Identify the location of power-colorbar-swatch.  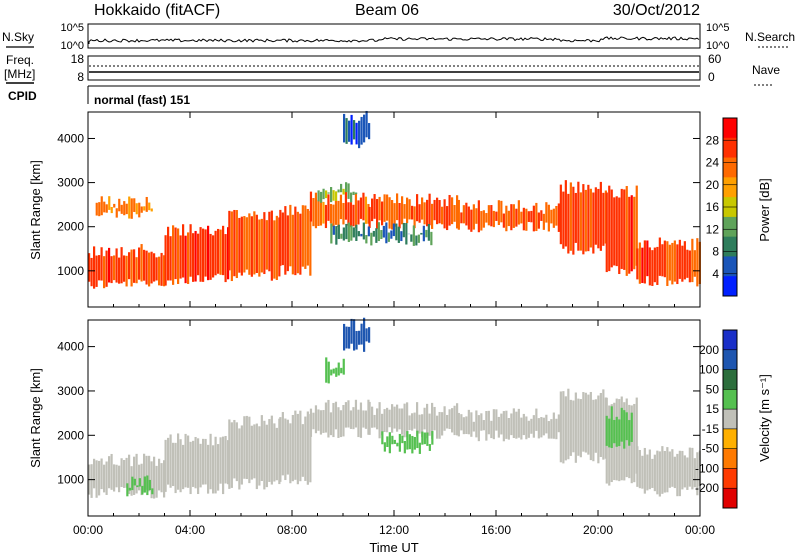
(730, 148).